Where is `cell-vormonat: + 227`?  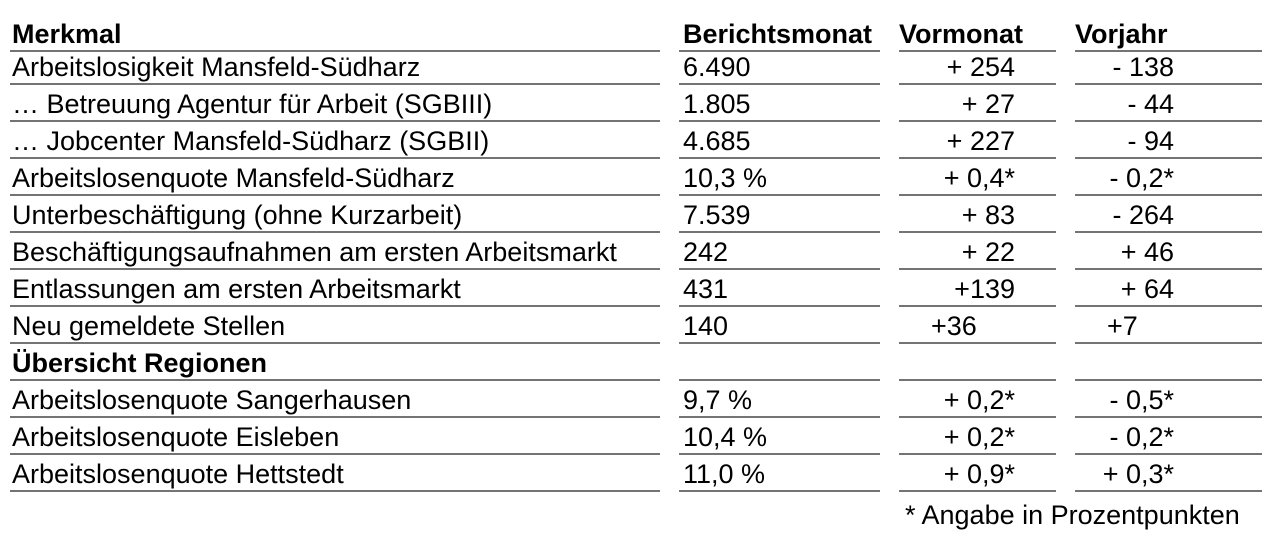 cell-vormonat: + 227 is located at coordinates (977, 140).